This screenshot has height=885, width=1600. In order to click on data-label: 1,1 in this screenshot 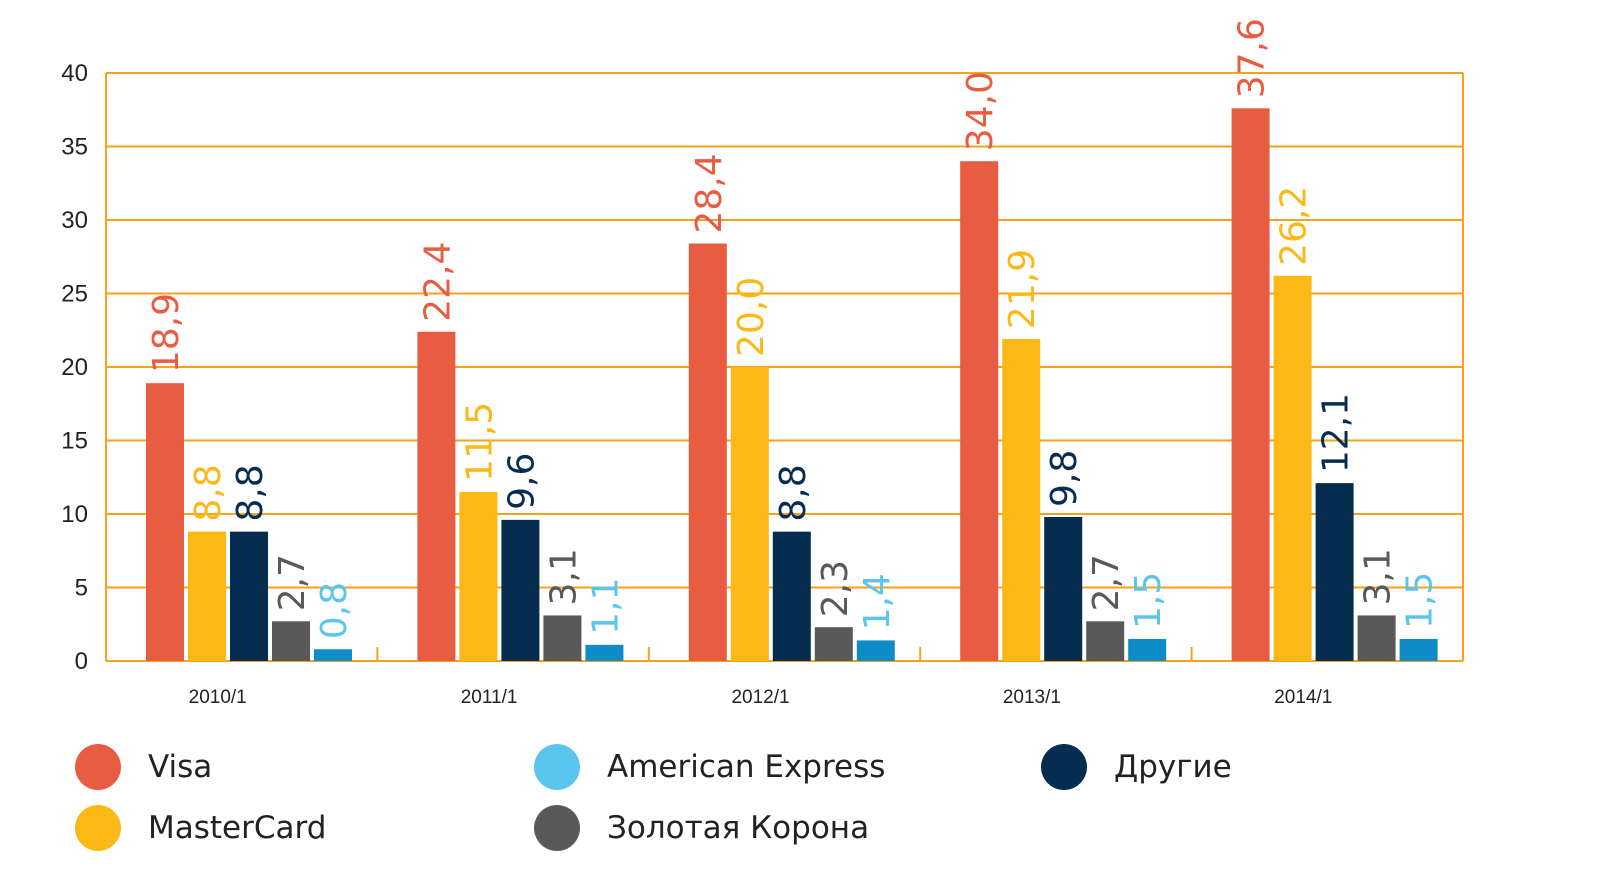, I will do `click(605, 606)`.